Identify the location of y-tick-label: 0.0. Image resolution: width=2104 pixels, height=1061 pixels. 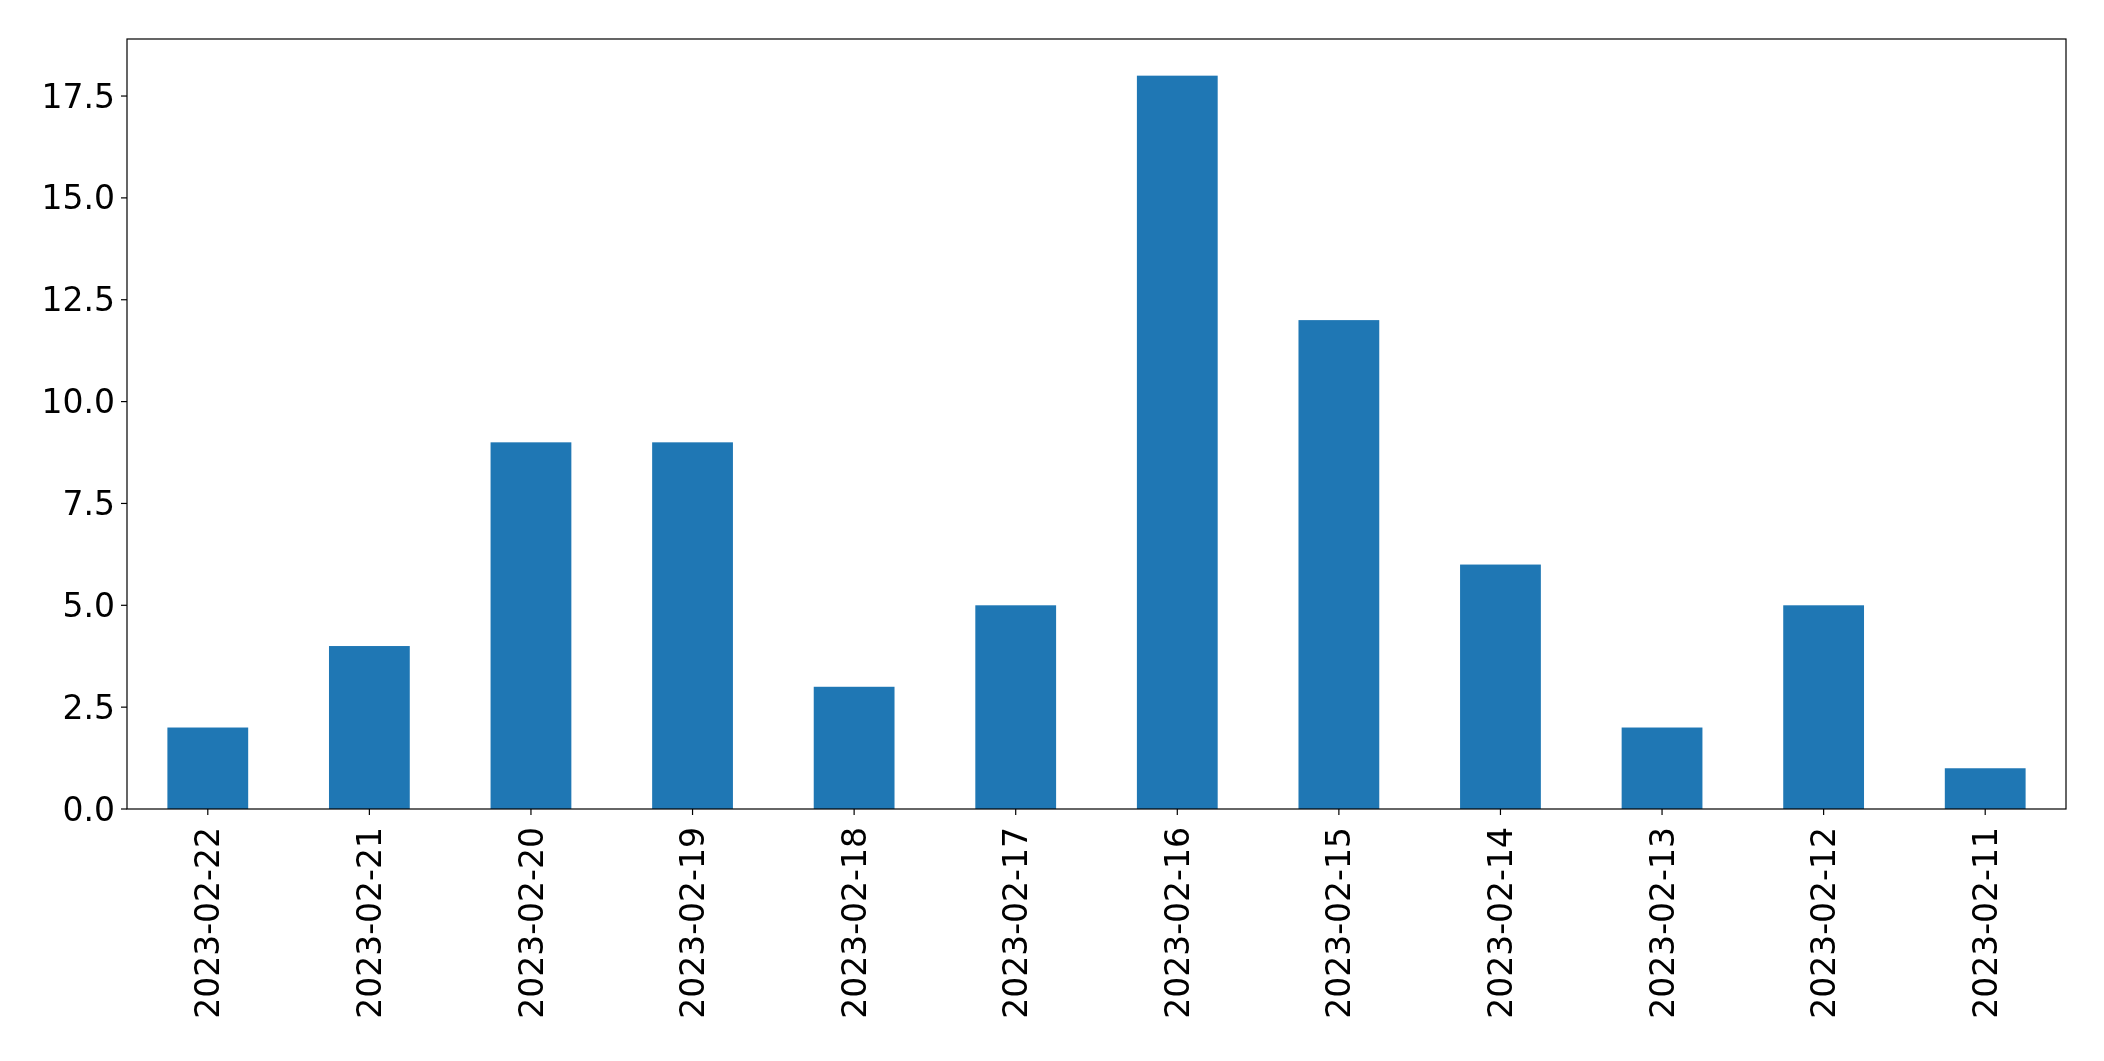
(88, 809).